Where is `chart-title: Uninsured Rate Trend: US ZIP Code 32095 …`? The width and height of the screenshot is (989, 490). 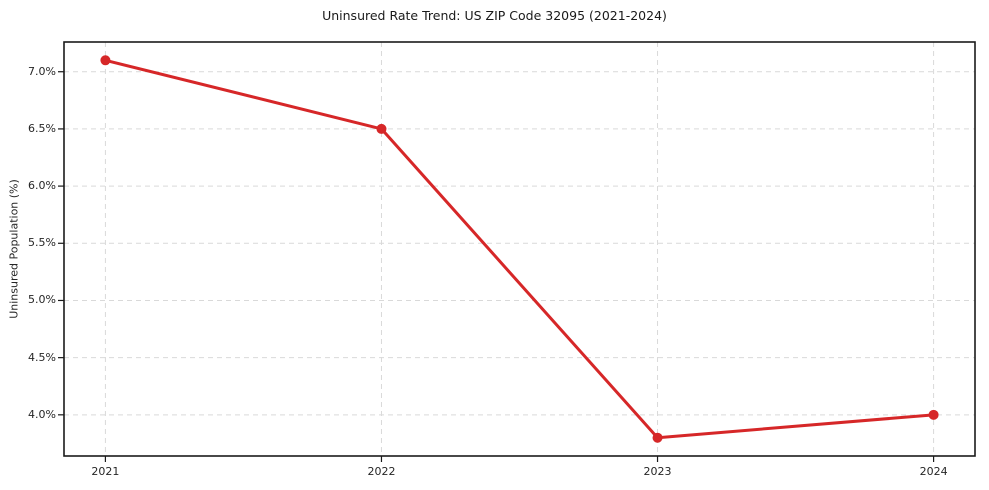 chart-title: Uninsured Rate Trend: US ZIP Code 32095 … is located at coordinates (494, 15).